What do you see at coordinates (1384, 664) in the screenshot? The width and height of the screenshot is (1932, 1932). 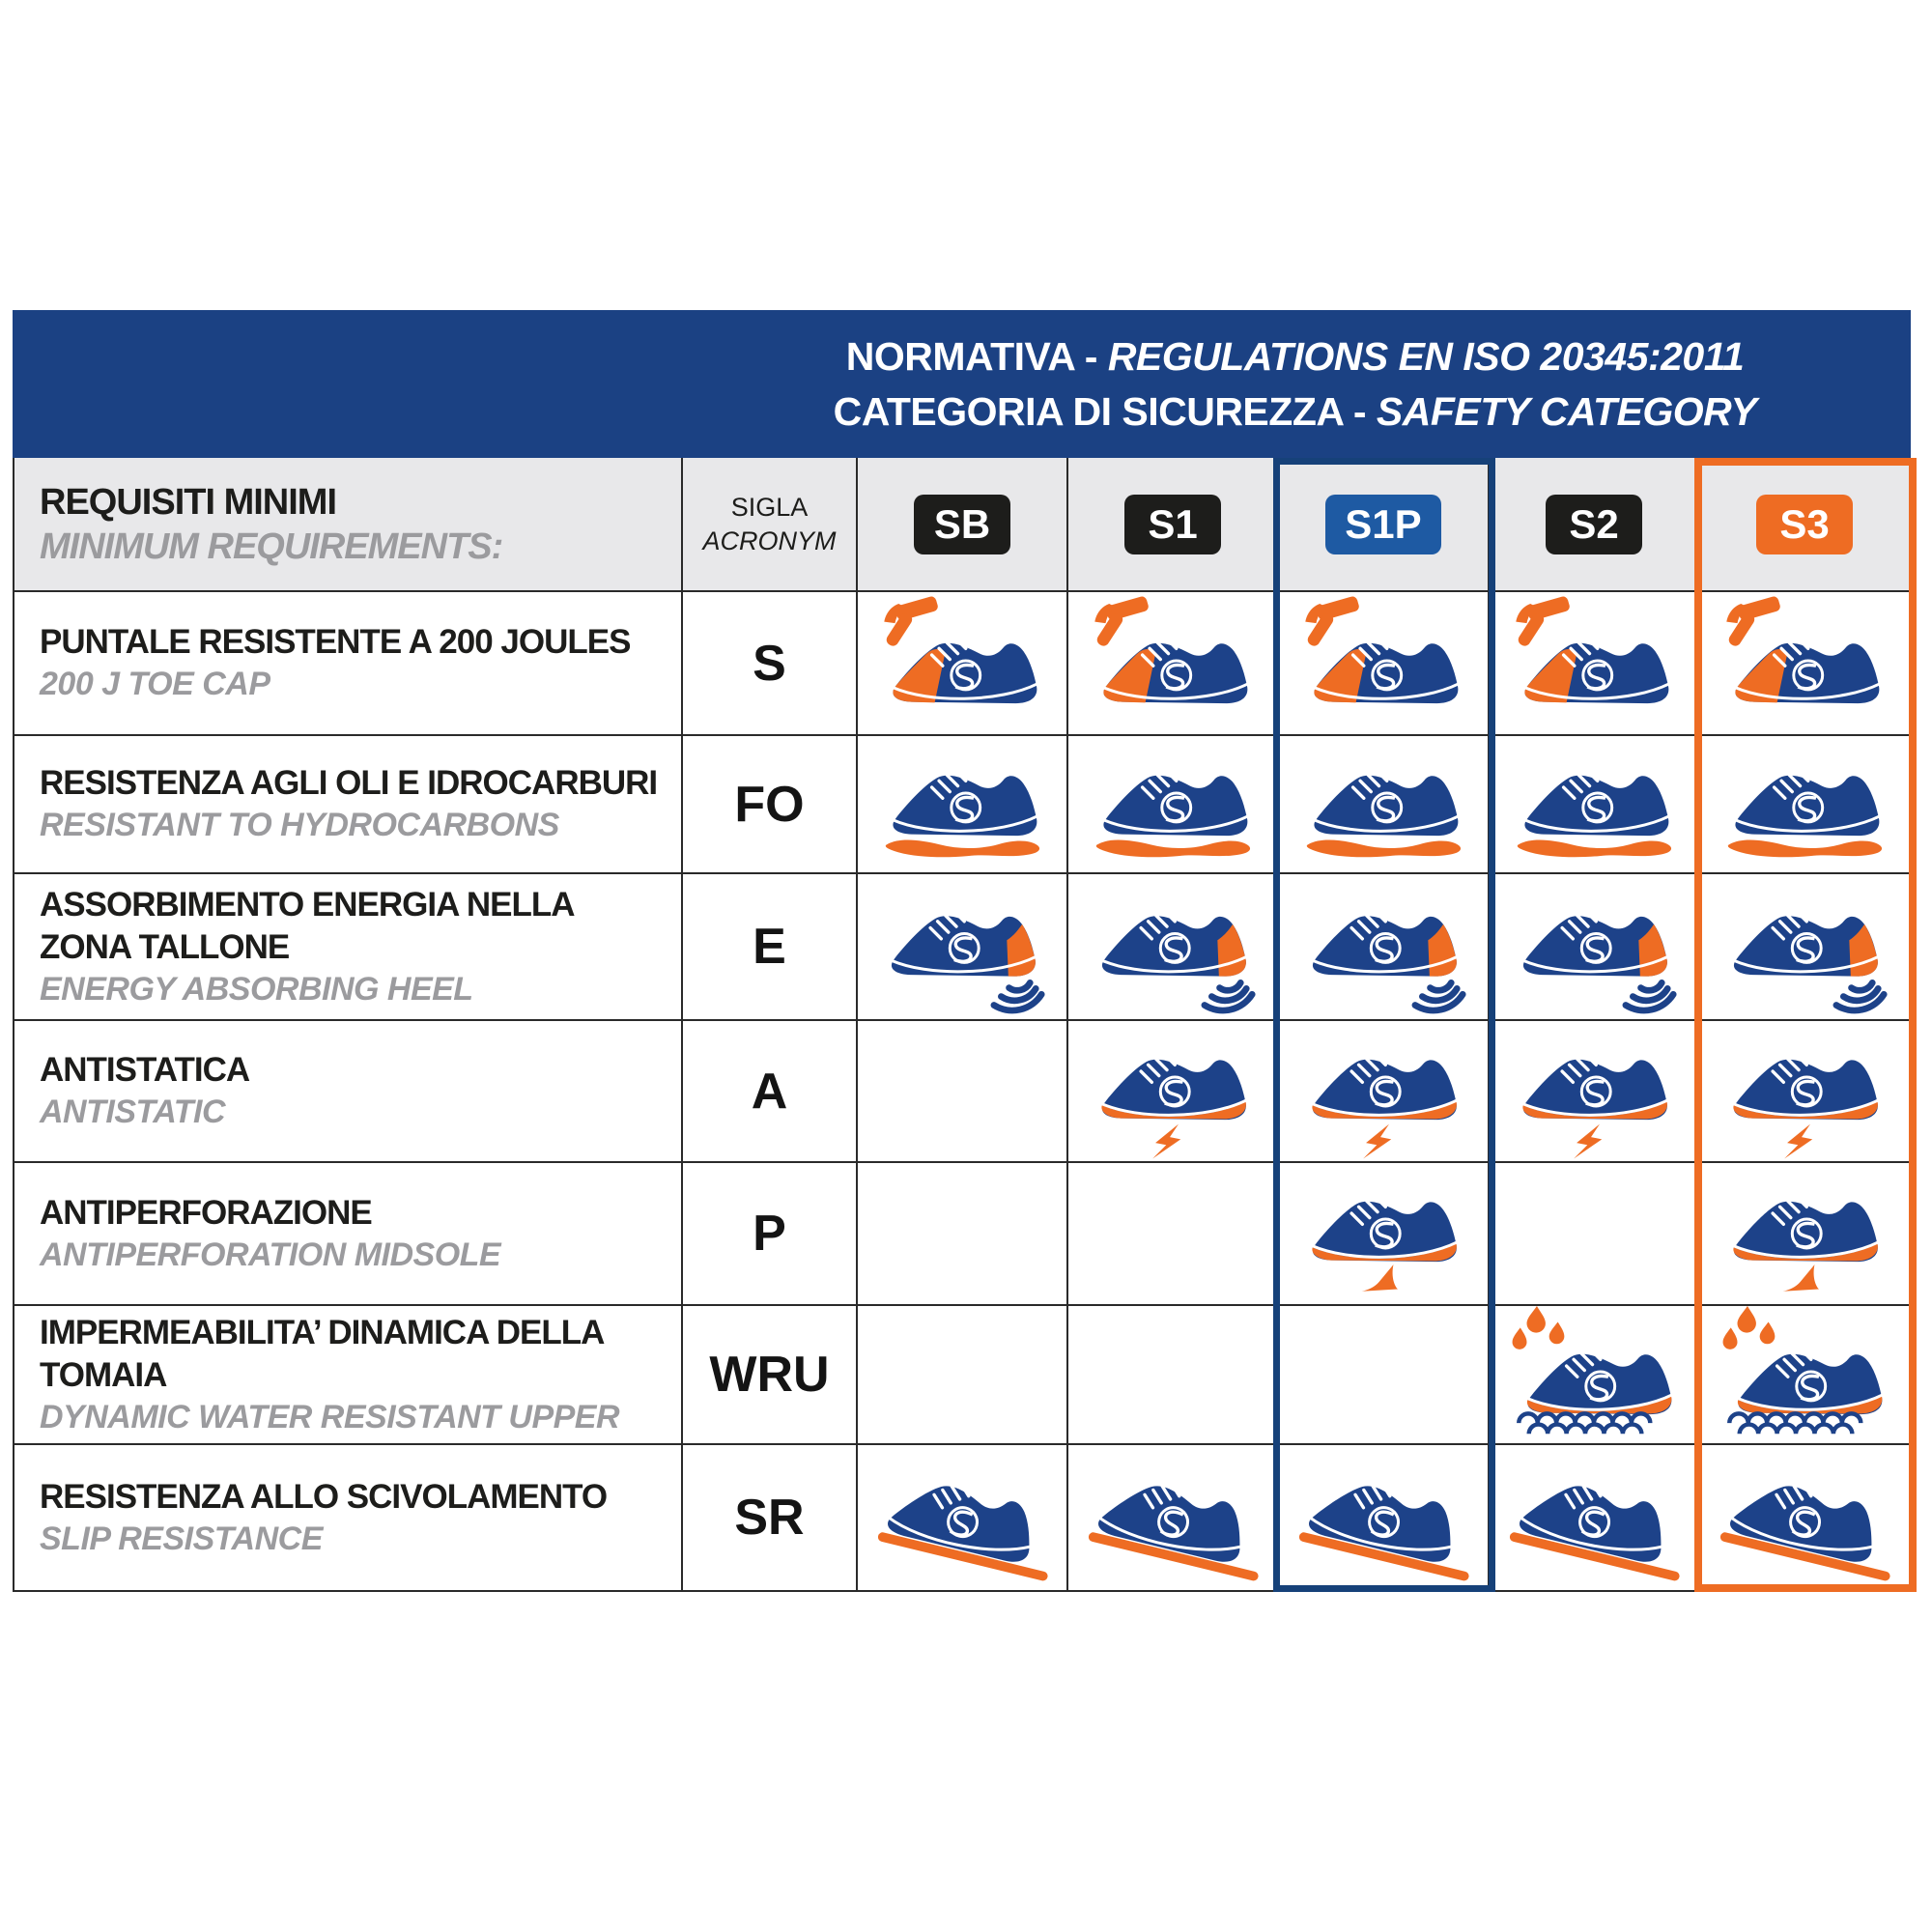 I see `cell-S-S1P` at bounding box center [1384, 664].